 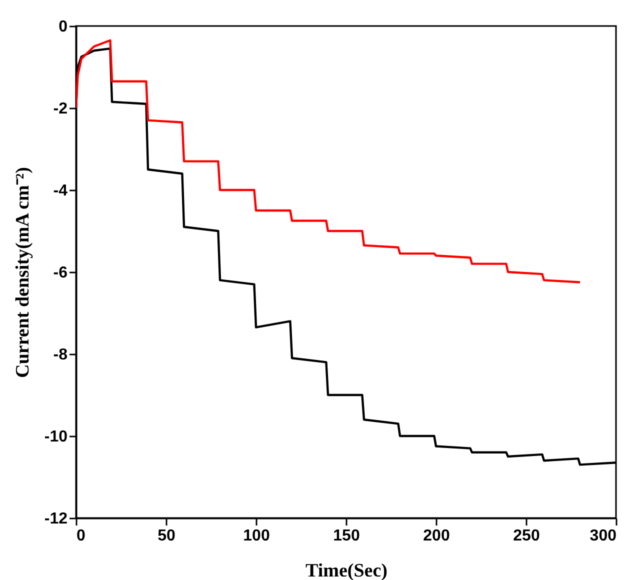 What do you see at coordinates (603, 536) in the screenshot?
I see `x-tick-label: 300` at bounding box center [603, 536].